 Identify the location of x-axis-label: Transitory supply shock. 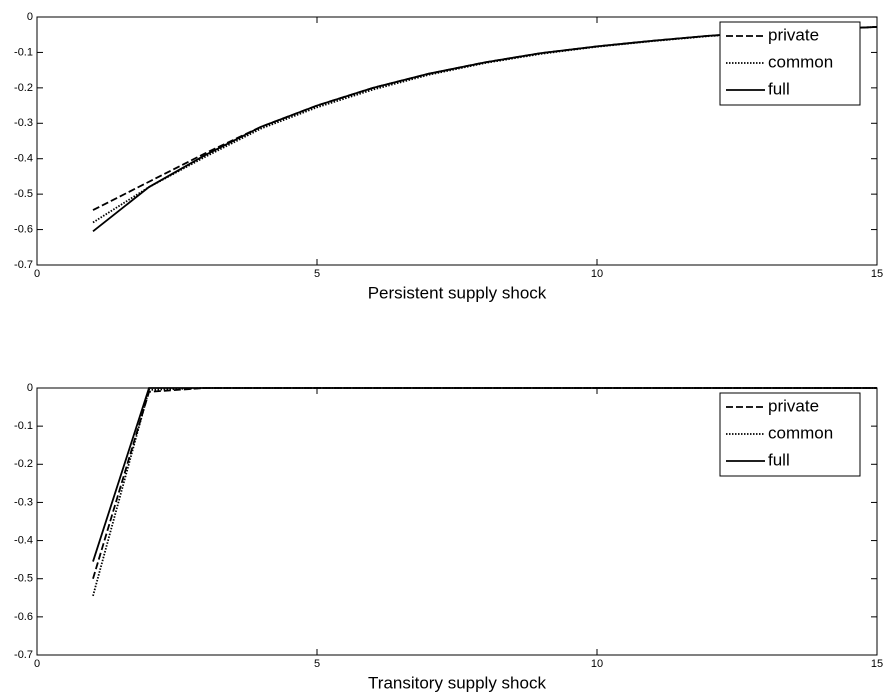
(457, 682).